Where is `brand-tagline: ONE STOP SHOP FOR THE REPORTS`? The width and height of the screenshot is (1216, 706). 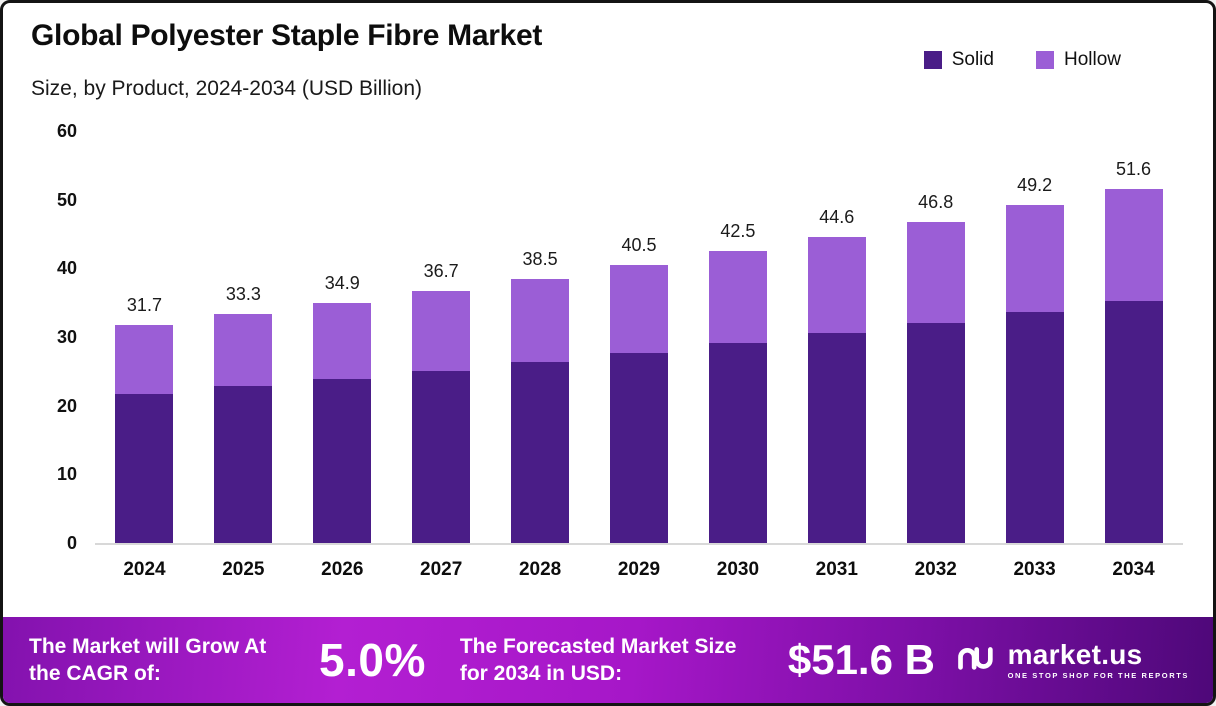 brand-tagline: ONE STOP SHOP FOR THE REPORTS is located at coordinates (1098, 676).